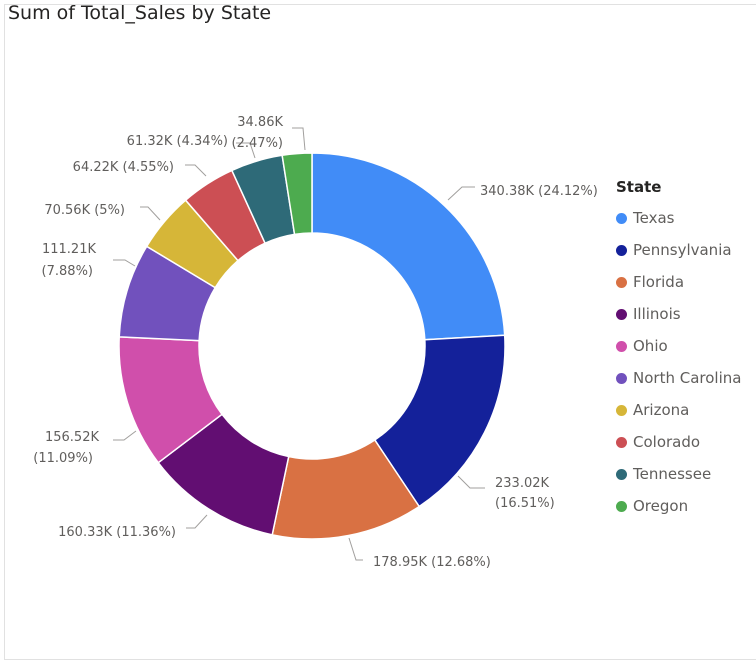  Describe the element at coordinates (650, 346) in the screenshot. I see `legend-label: Ohio` at that location.